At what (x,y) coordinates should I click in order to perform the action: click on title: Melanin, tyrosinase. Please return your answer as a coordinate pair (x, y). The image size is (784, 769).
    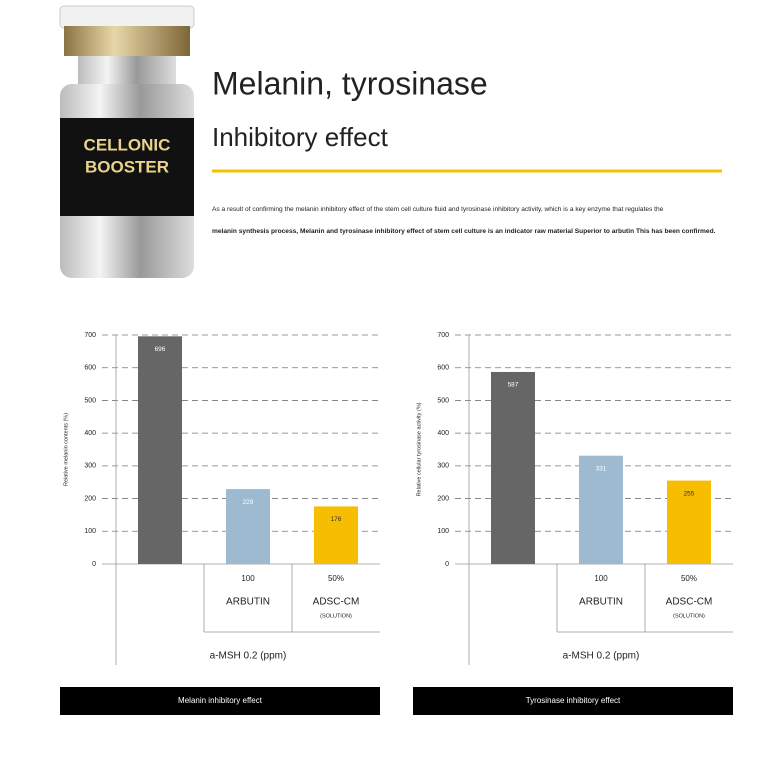
    Looking at the image, I should click on (350, 83).